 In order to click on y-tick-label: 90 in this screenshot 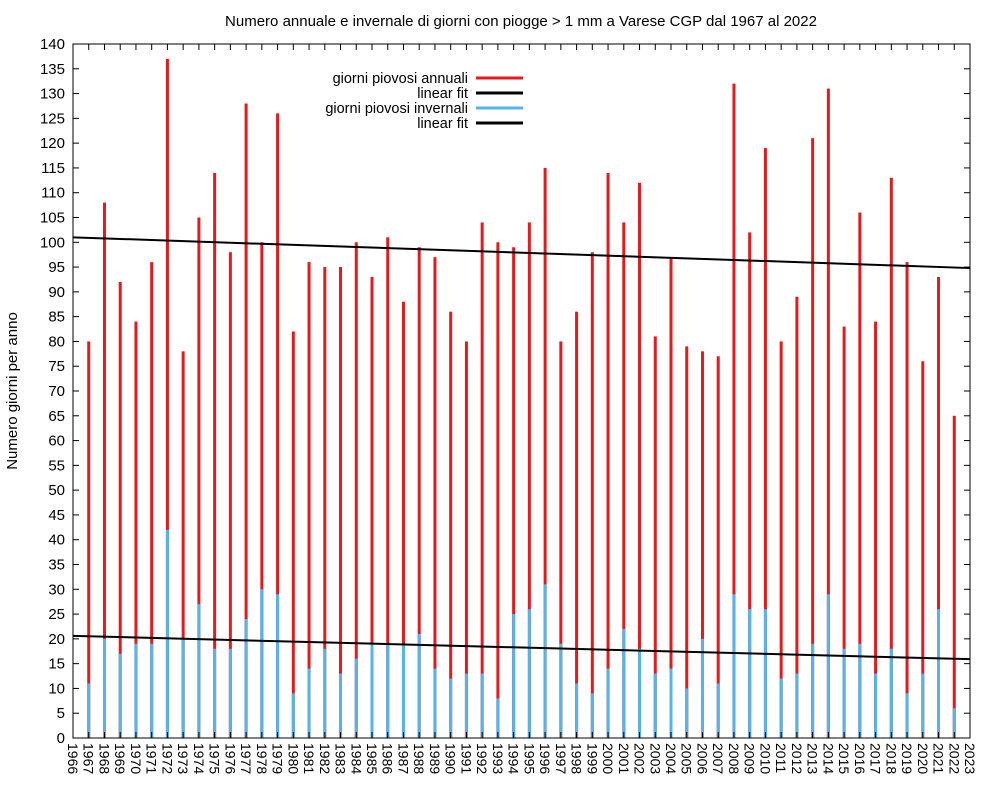, I will do `click(56, 292)`.